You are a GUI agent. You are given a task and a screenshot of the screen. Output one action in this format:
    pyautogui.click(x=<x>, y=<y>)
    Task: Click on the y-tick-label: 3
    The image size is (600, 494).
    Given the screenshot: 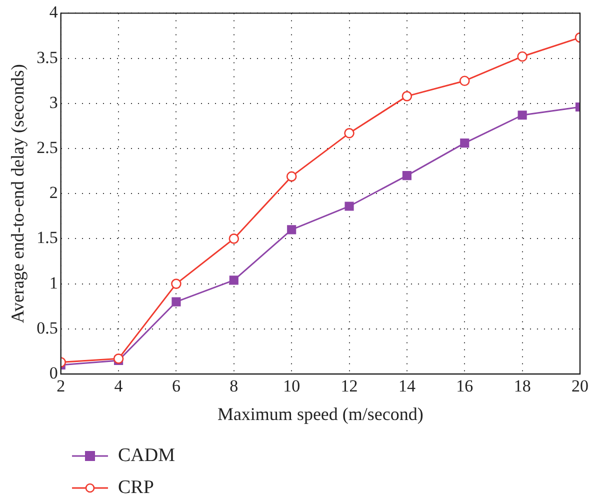 What is the action you would take?
    pyautogui.click(x=53, y=102)
    